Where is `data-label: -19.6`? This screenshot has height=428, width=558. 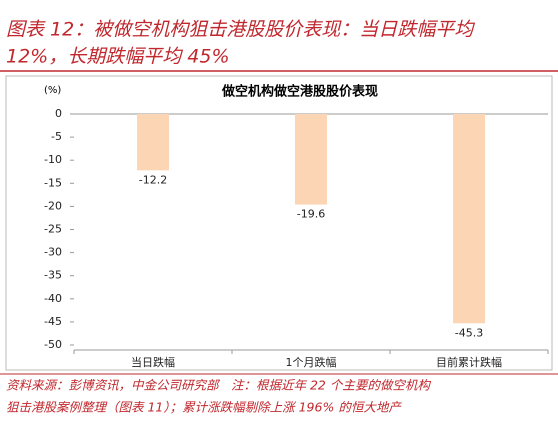
data-label: -19.6 is located at coordinates (311, 214).